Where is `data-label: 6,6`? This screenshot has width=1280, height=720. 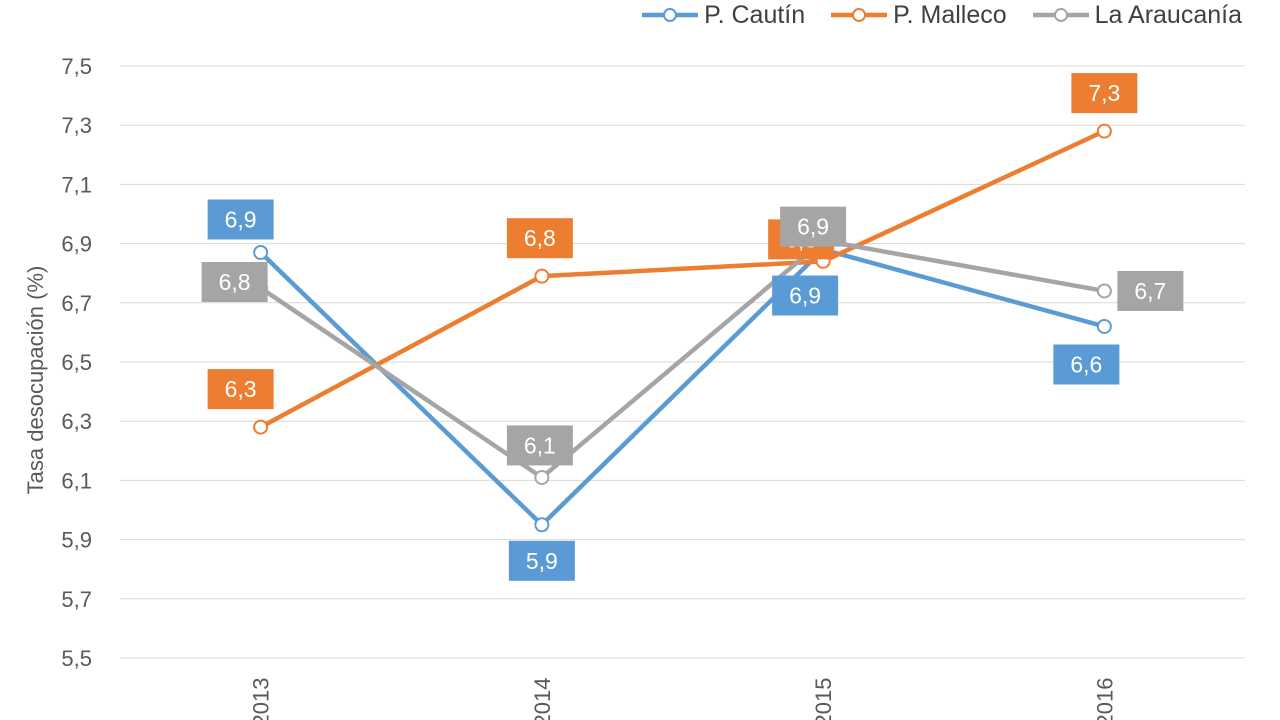 data-label: 6,6 is located at coordinates (1086, 364).